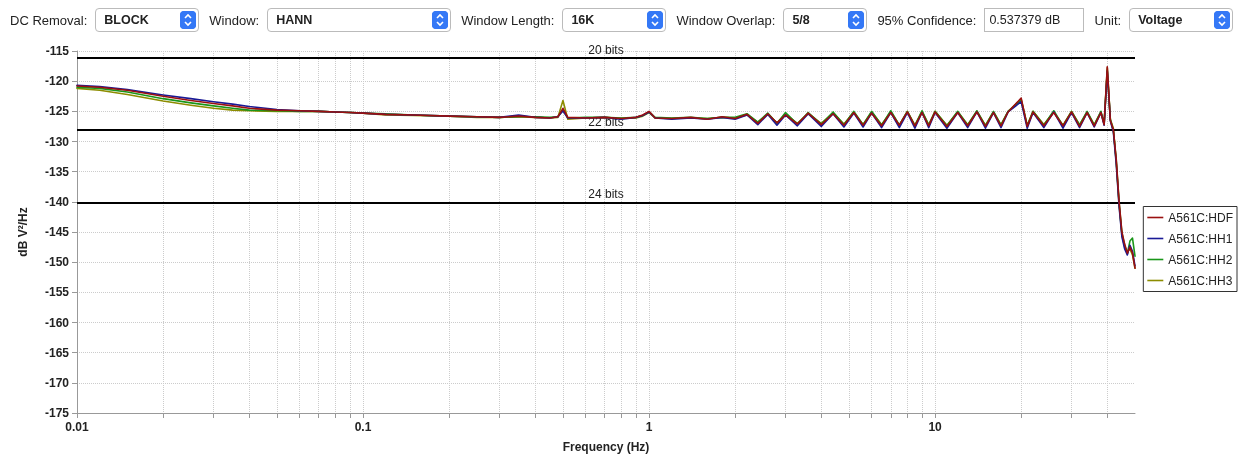 The height and width of the screenshot is (458, 1241). What do you see at coordinates (147, 20) in the screenshot?
I see `dropdown: BLOCK` at bounding box center [147, 20].